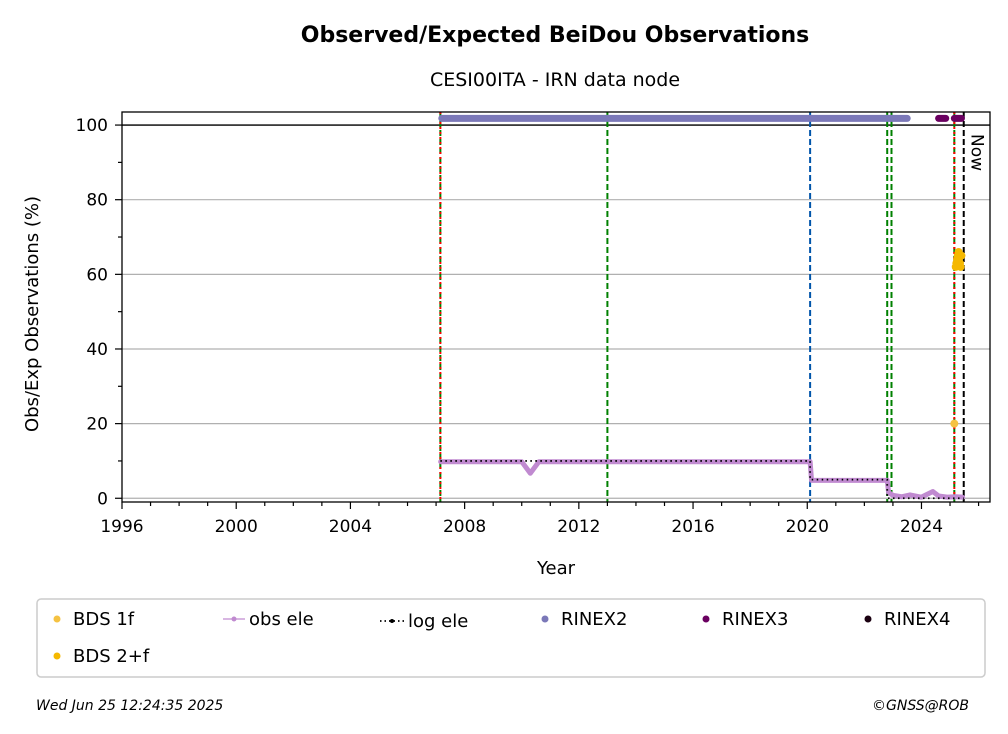 The width and height of the screenshot is (1008, 734). Describe the element at coordinates (917, 619) in the screenshot. I see `legend-label: RINEX4` at that location.